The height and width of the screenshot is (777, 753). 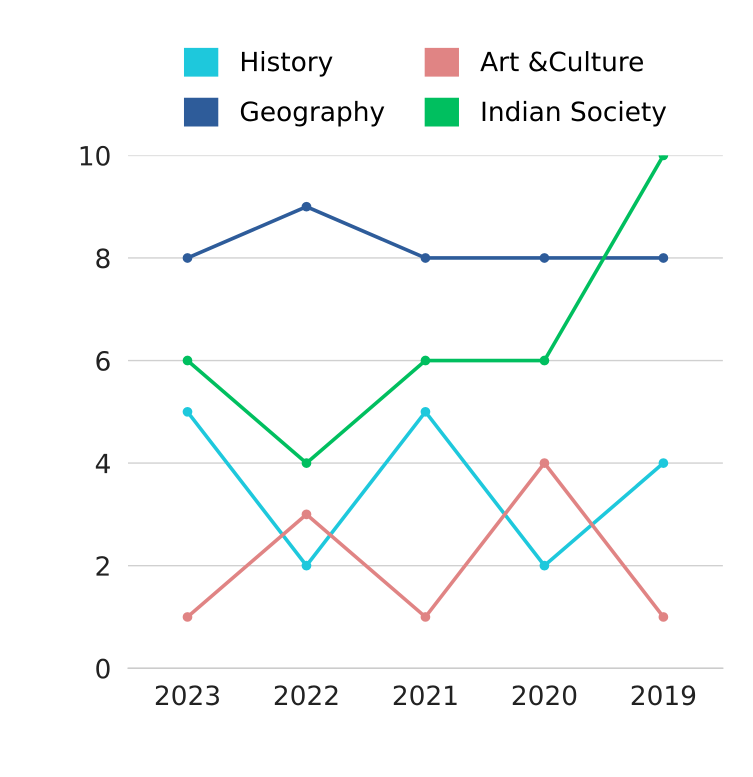 What do you see at coordinates (187, 695) in the screenshot?
I see `x-tick-label: 2023` at bounding box center [187, 695].